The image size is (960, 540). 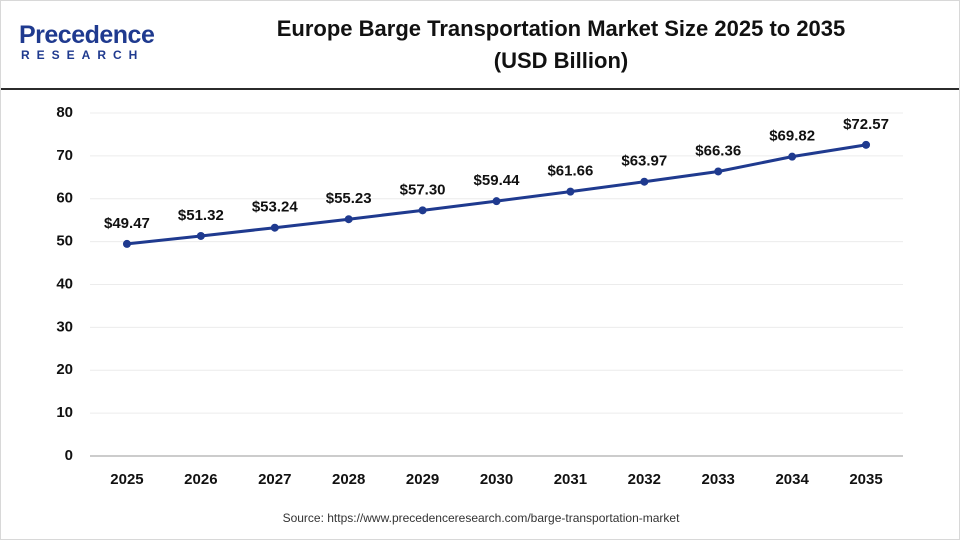 I want to click on x-tick-label: 2035, so click(x=865, y=479).